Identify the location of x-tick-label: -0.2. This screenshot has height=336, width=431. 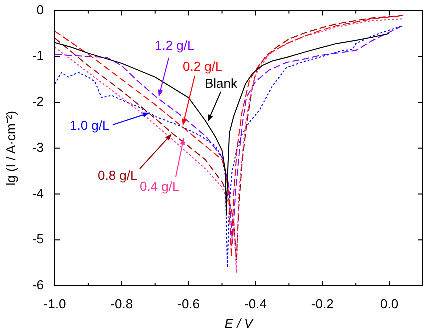
(322, 304).